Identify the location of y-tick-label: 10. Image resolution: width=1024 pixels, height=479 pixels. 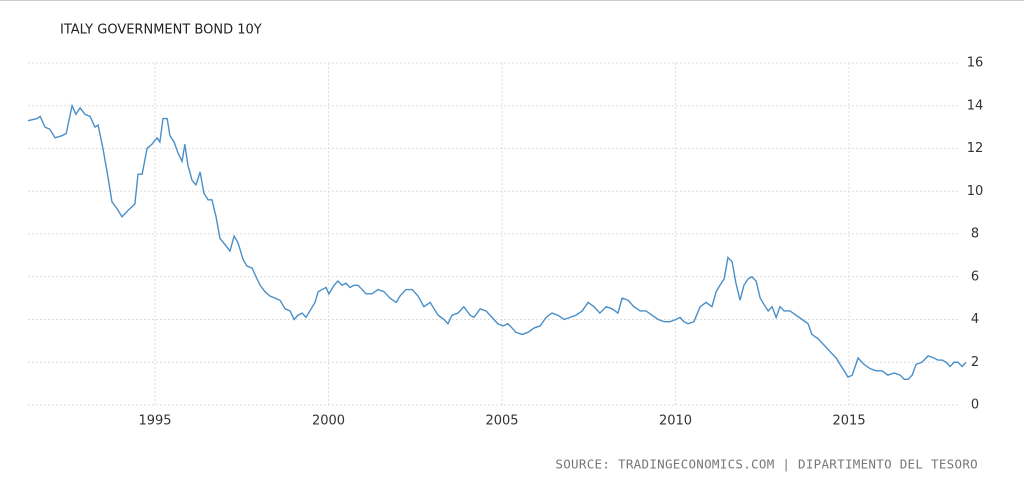
(975, 191).